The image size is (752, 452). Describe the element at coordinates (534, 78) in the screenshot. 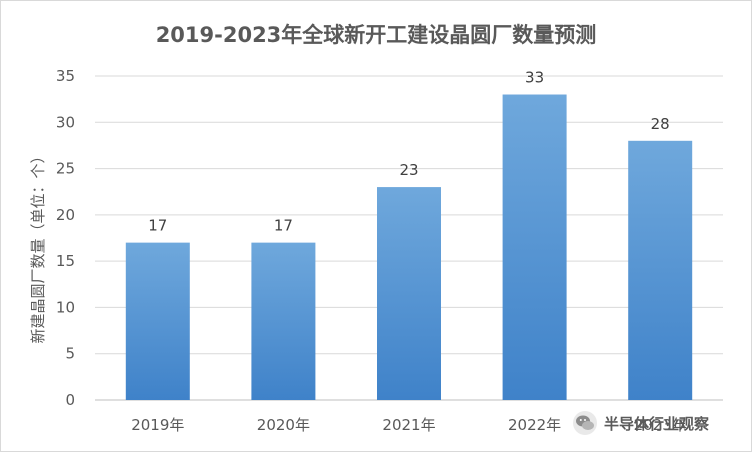

I see `data-label: 33` at that location.